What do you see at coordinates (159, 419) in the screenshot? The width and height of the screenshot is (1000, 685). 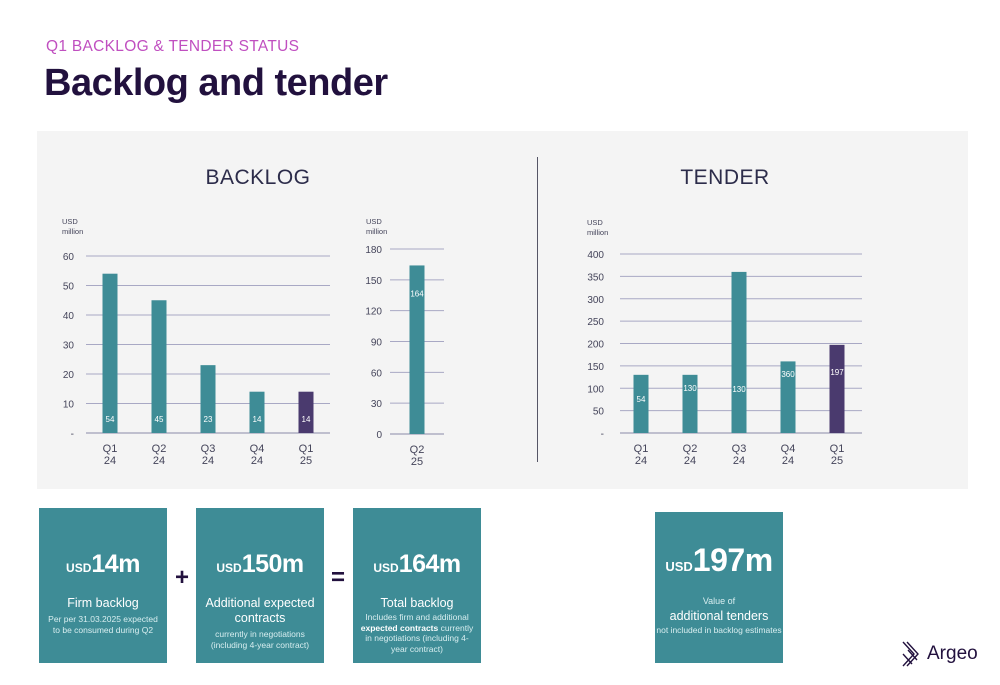 I see `backlog-quarterly-data-label: 45` at bounding box center [159, 419].